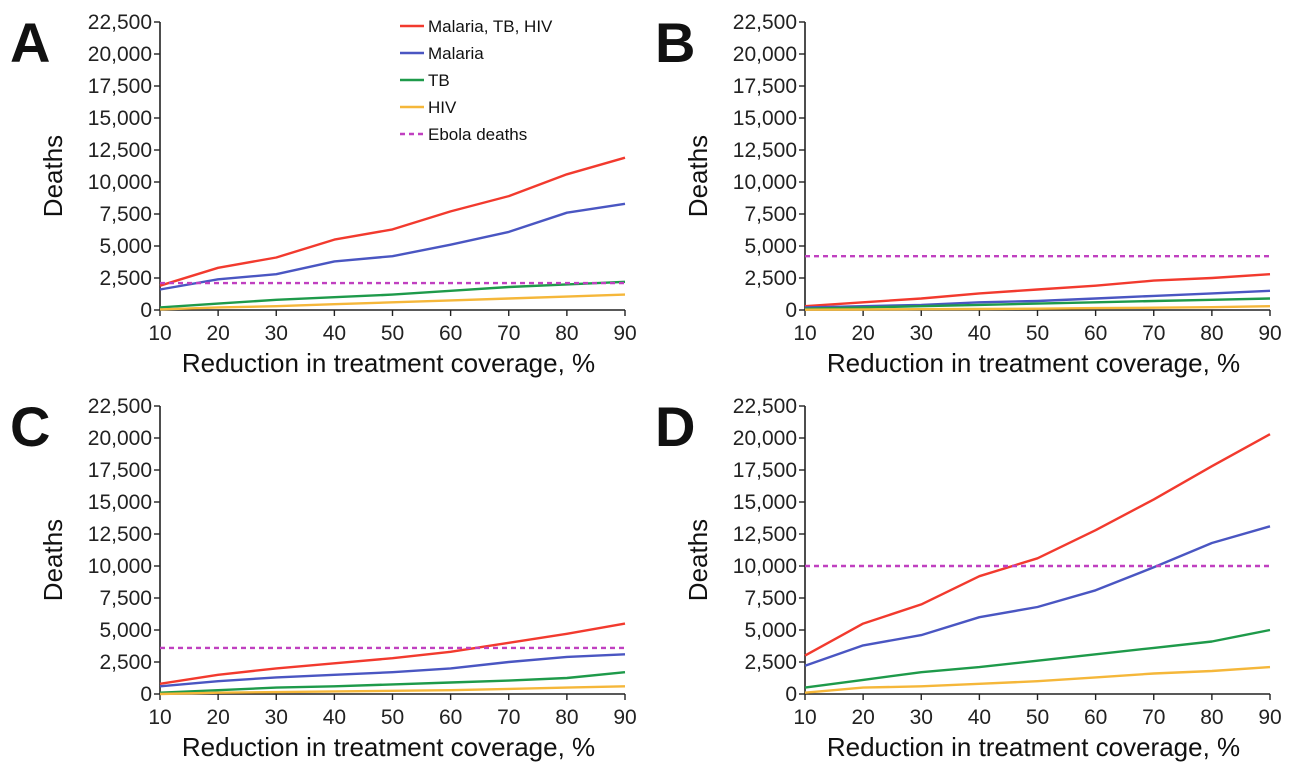 The image size is (1299, 764). What do you see at coordinates (477, 134) in the screenshot?
I see `legend-label: Ebola deaths` at bounding box center [477, 134].